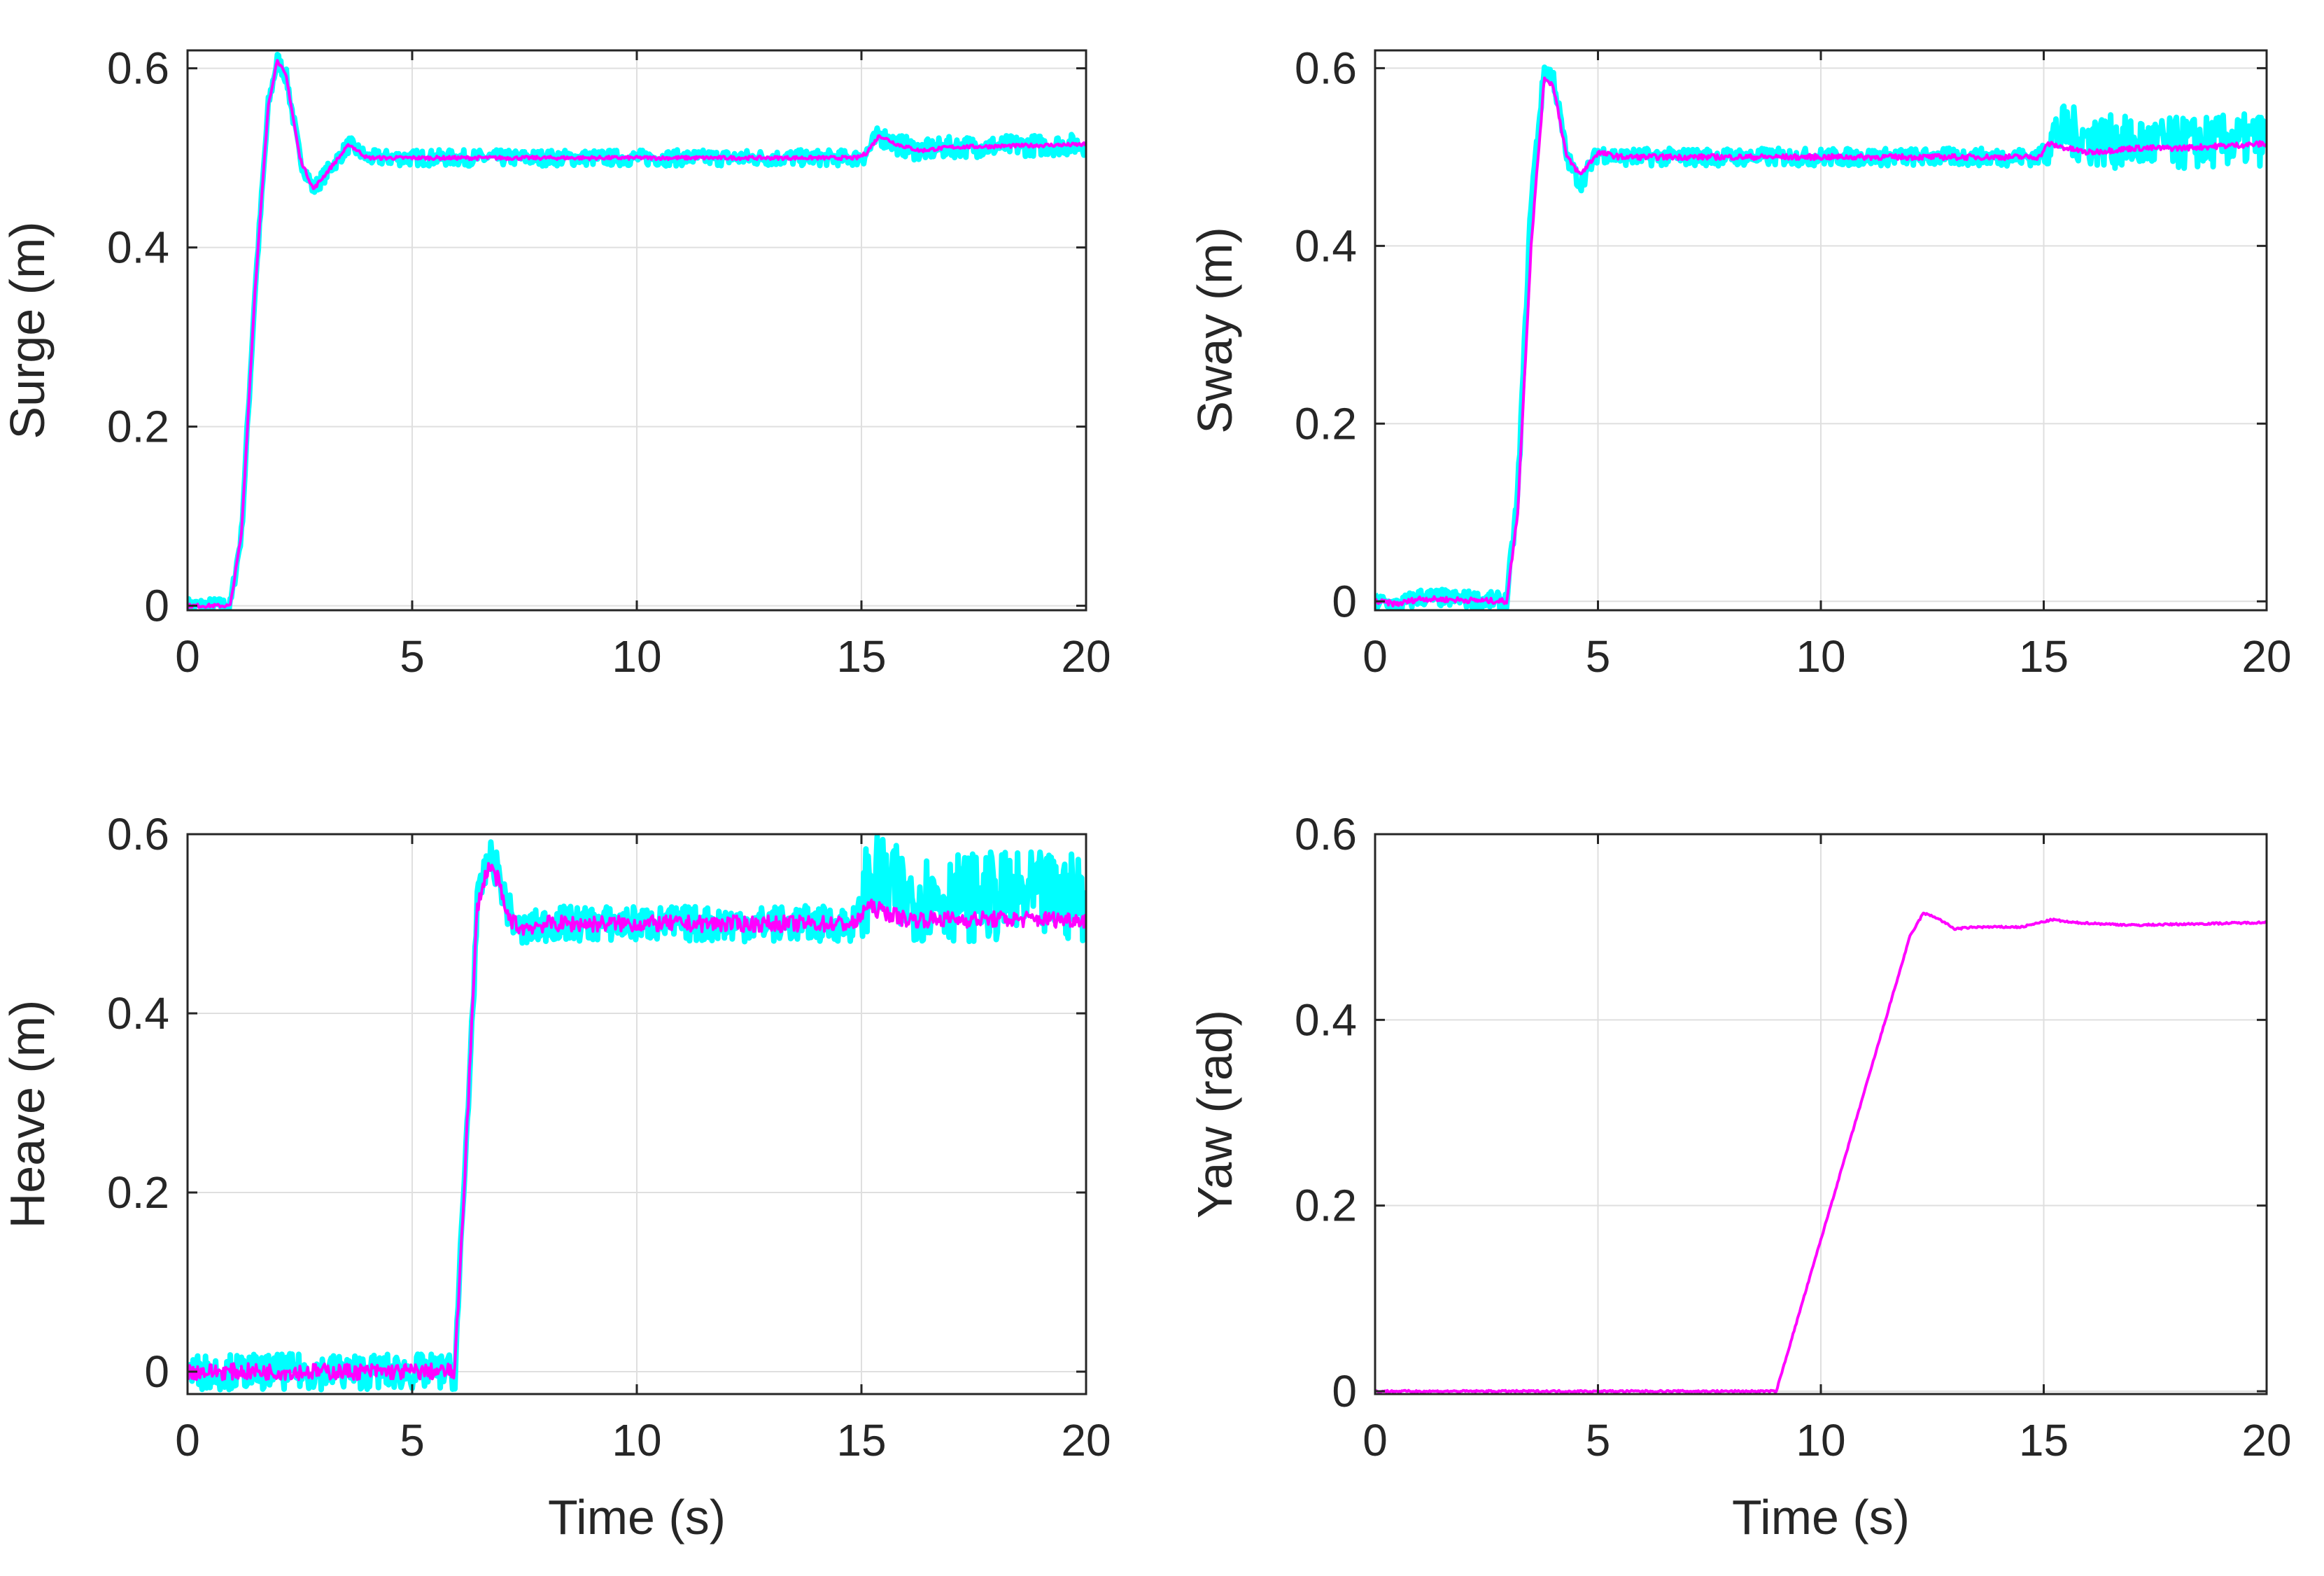  Describe the element at coordinates (1326, 834) in the screenshot. I see `yaw-ytick-label: 0.6` at that location.